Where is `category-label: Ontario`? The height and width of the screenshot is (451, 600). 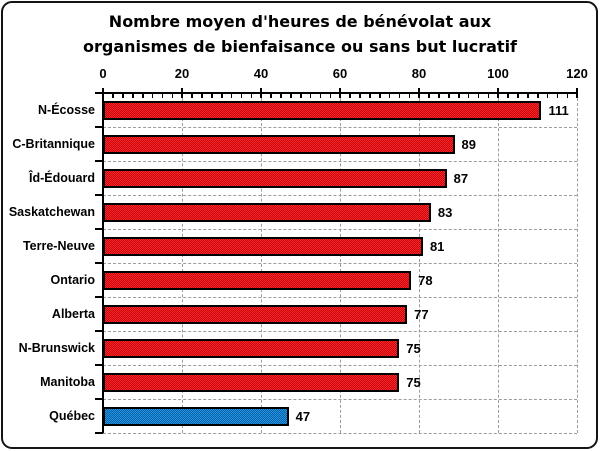
category-label: Ontario is located at coordinates (72, 280).